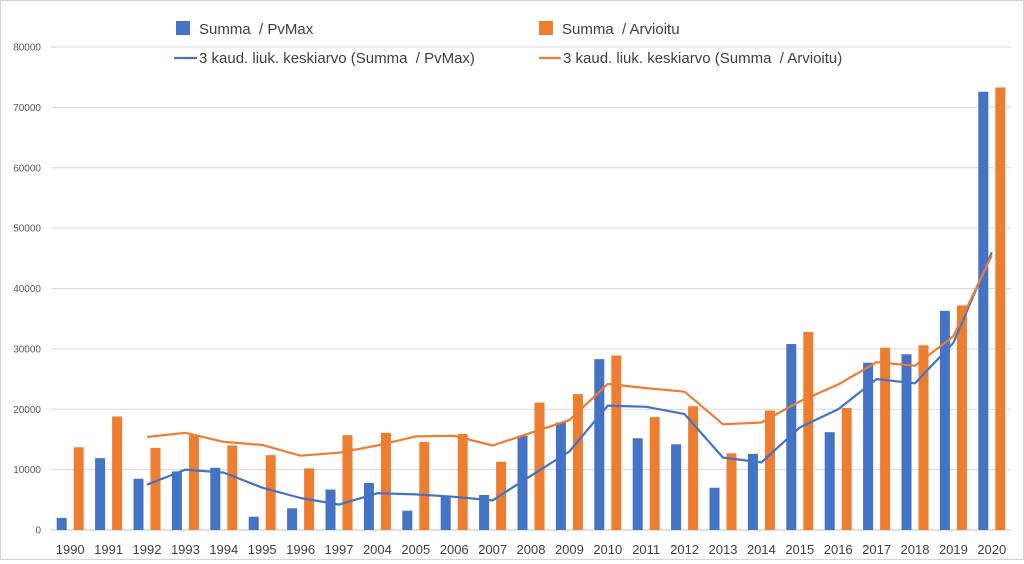 This screenshot has width=1024, height=564. What do you see at coordinates (262, 549) in the screenshot?
I see `x-tick-label: 1995` at bounding box center [262, 549].